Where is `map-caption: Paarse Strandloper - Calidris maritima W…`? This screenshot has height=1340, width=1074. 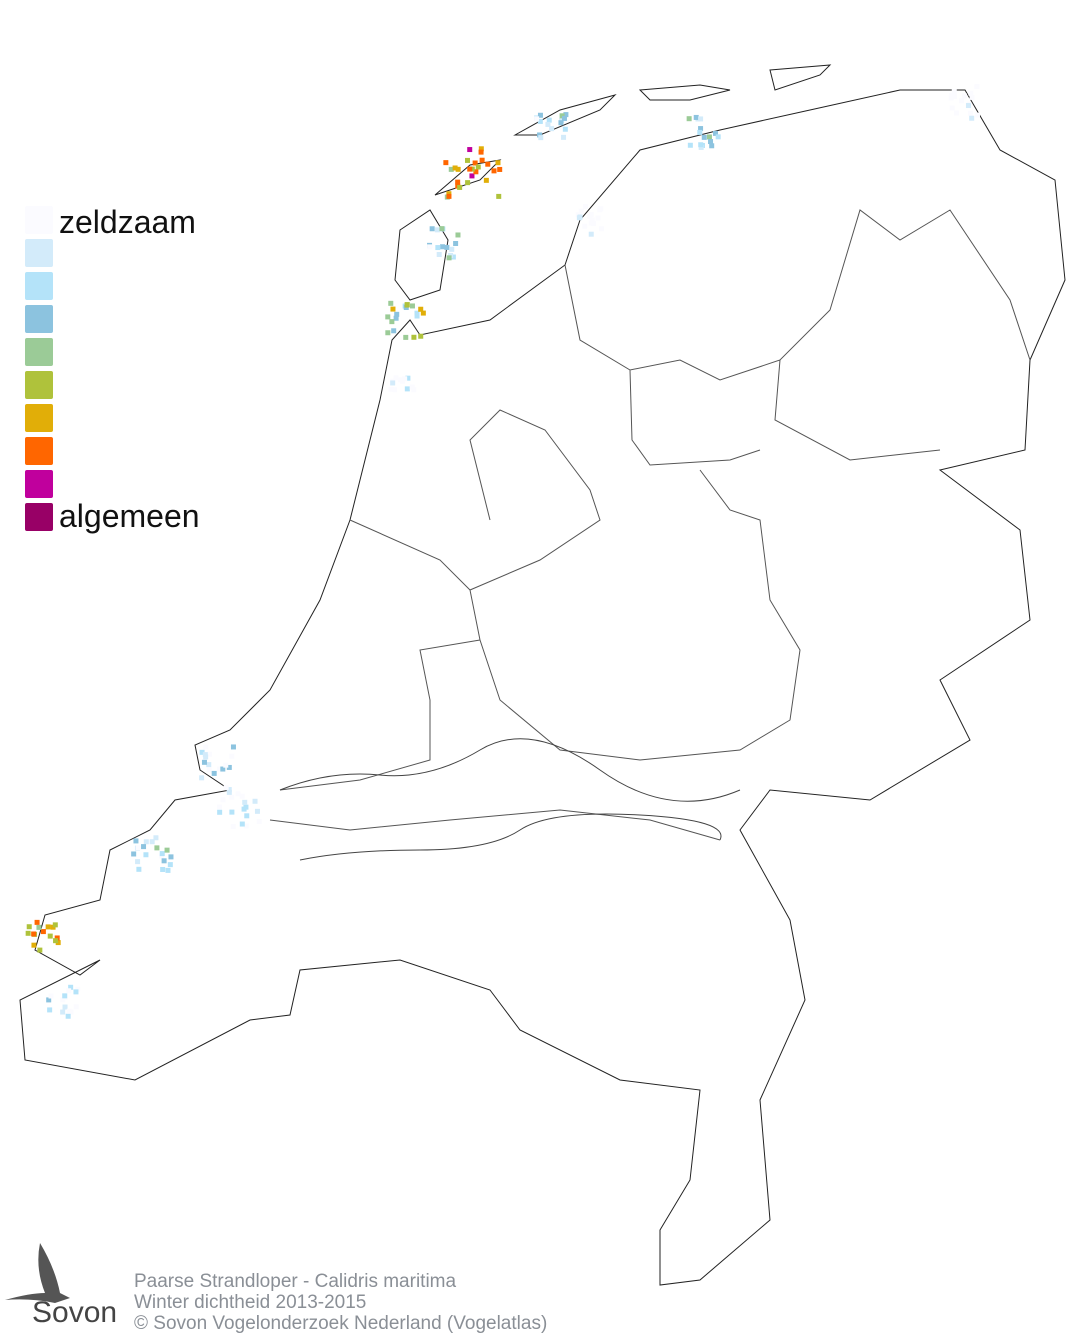 map-caption: Paarse Strandloper - Calidris maritima W… is located at coordinates (340, 1302).